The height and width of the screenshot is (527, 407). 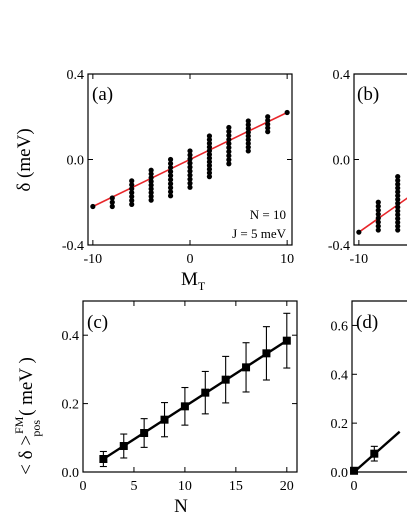 What do you see at coordinates (26, 455) in the screenshot?
I see `panel-c-ylabel-main: < δ >` at bounding box center [26, 455].